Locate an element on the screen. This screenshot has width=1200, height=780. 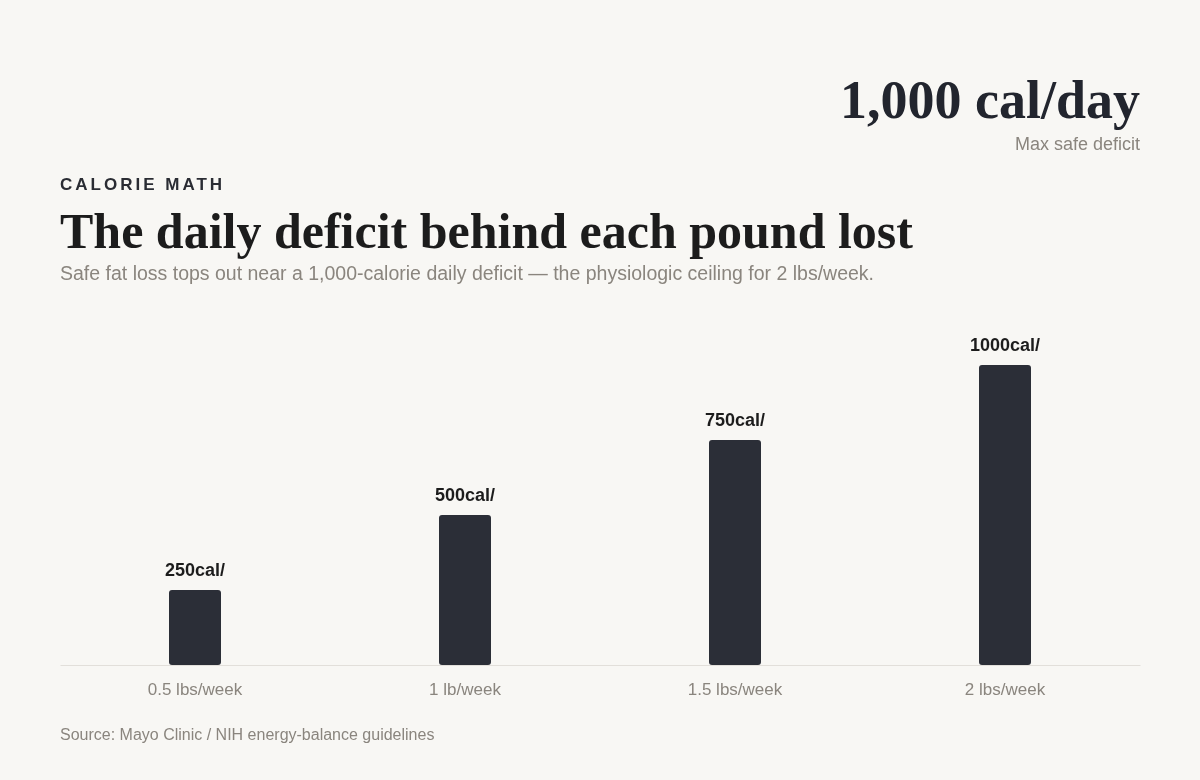
x-tick-label: 1 lb/week is located at coordinates (465, 690).